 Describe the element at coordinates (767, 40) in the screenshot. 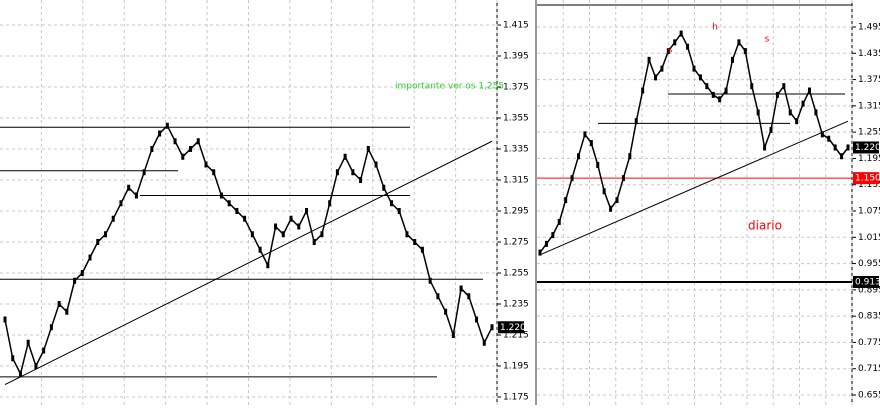

I see `annotation: s` at that location.